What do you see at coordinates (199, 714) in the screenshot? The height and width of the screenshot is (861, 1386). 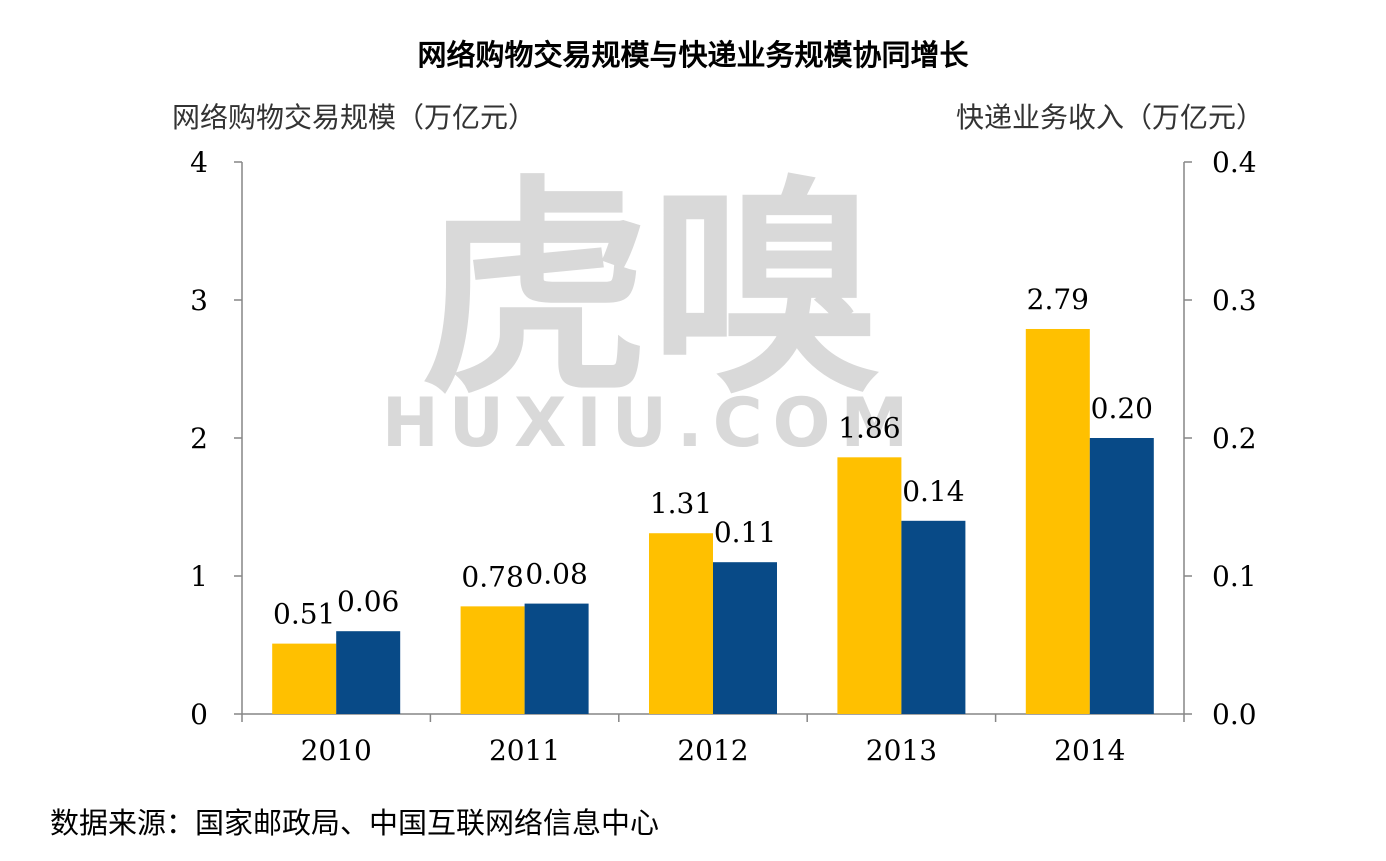 I see `left-tick-label: 0` at bounding box center [199, 714].